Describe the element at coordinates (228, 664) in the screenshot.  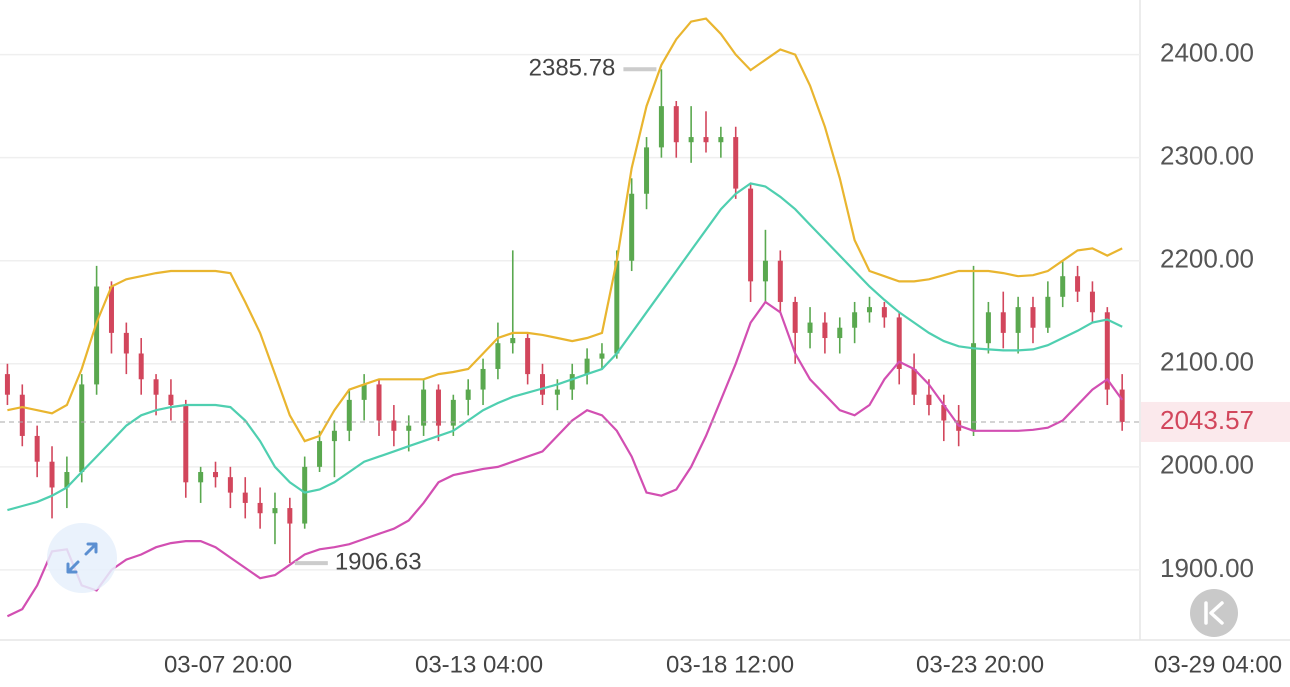
I see `x-tick-label: 03-07 20:00` at that location.